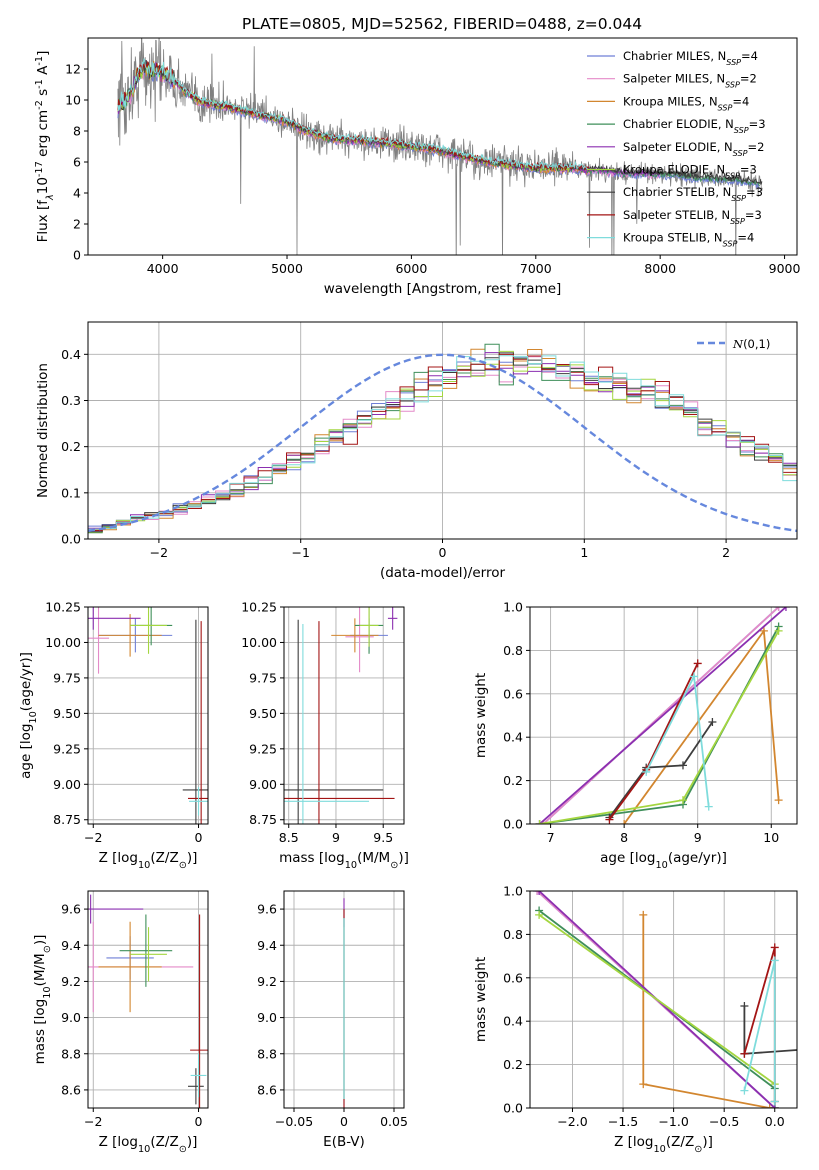 This screenshot has width=819, height=1170. I want to click on plot-area-age_vs_Z, so click(148, 715).